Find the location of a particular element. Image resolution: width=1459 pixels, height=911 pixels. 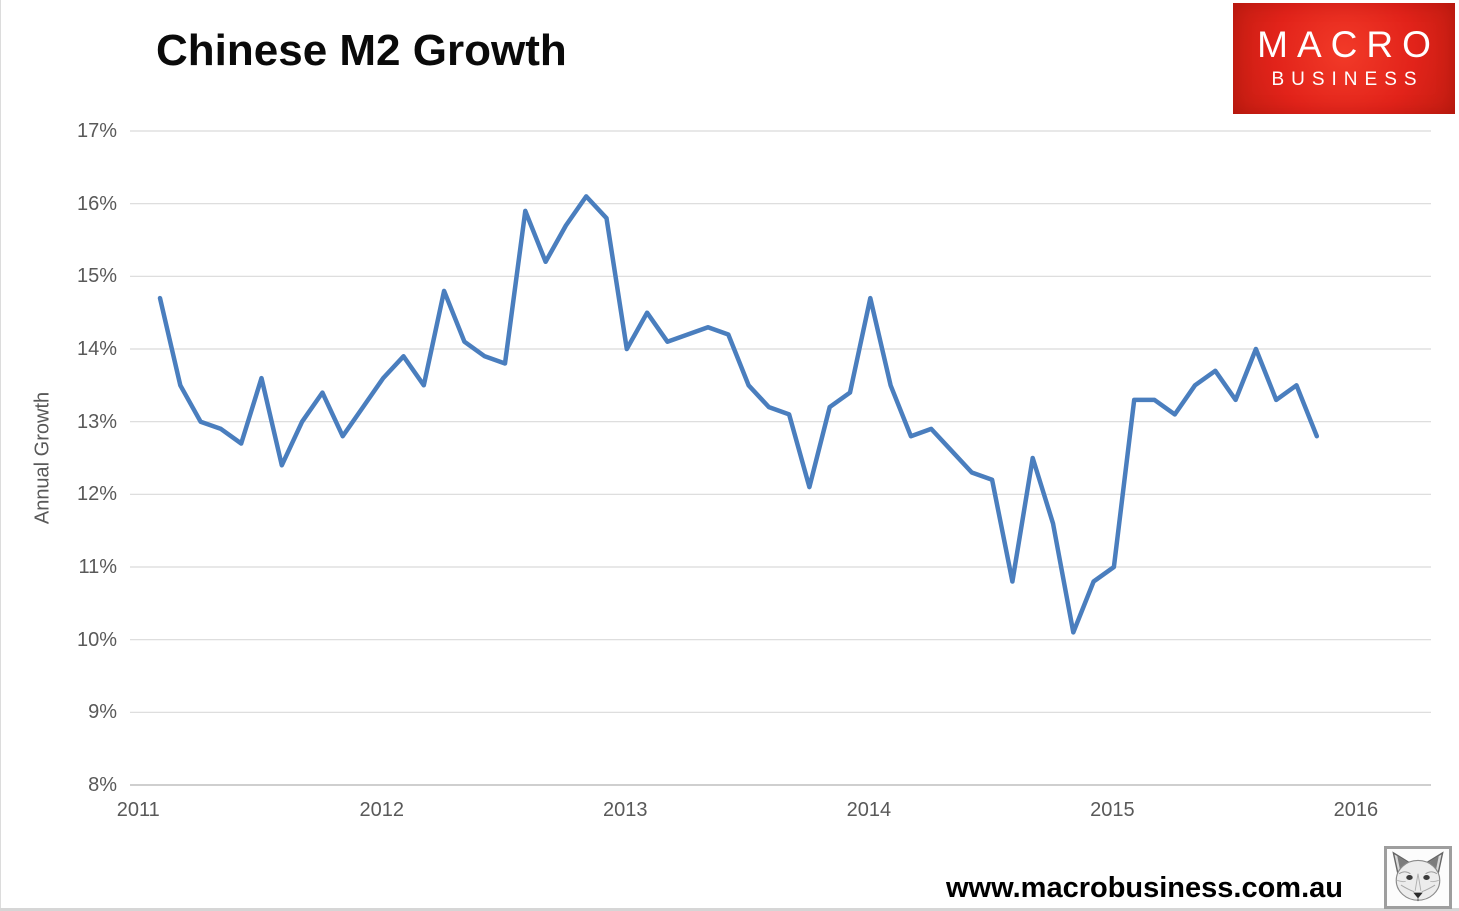

page-border-bottom is located at coordinates (729, 909).